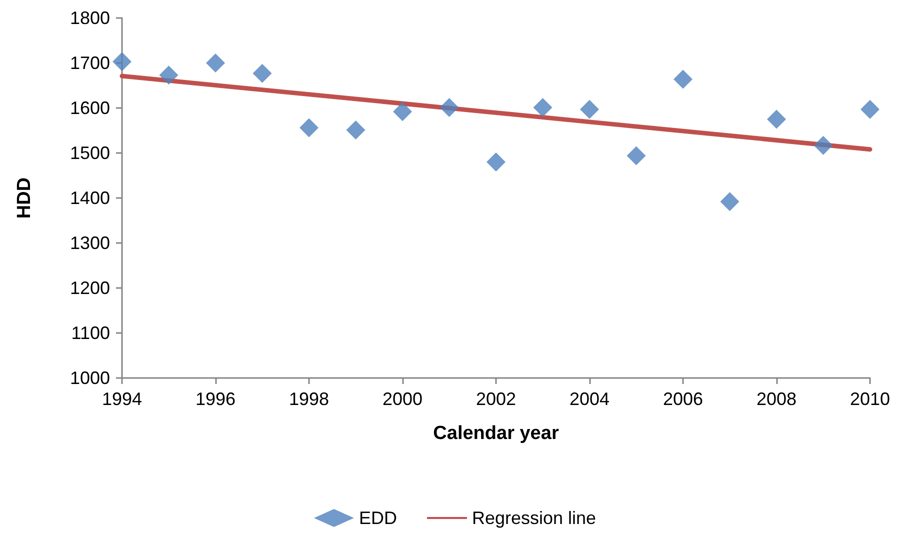  Describe the element at coordinates (90, 18) in the screenshot. I see `y-tick-label: 1800` at that location.